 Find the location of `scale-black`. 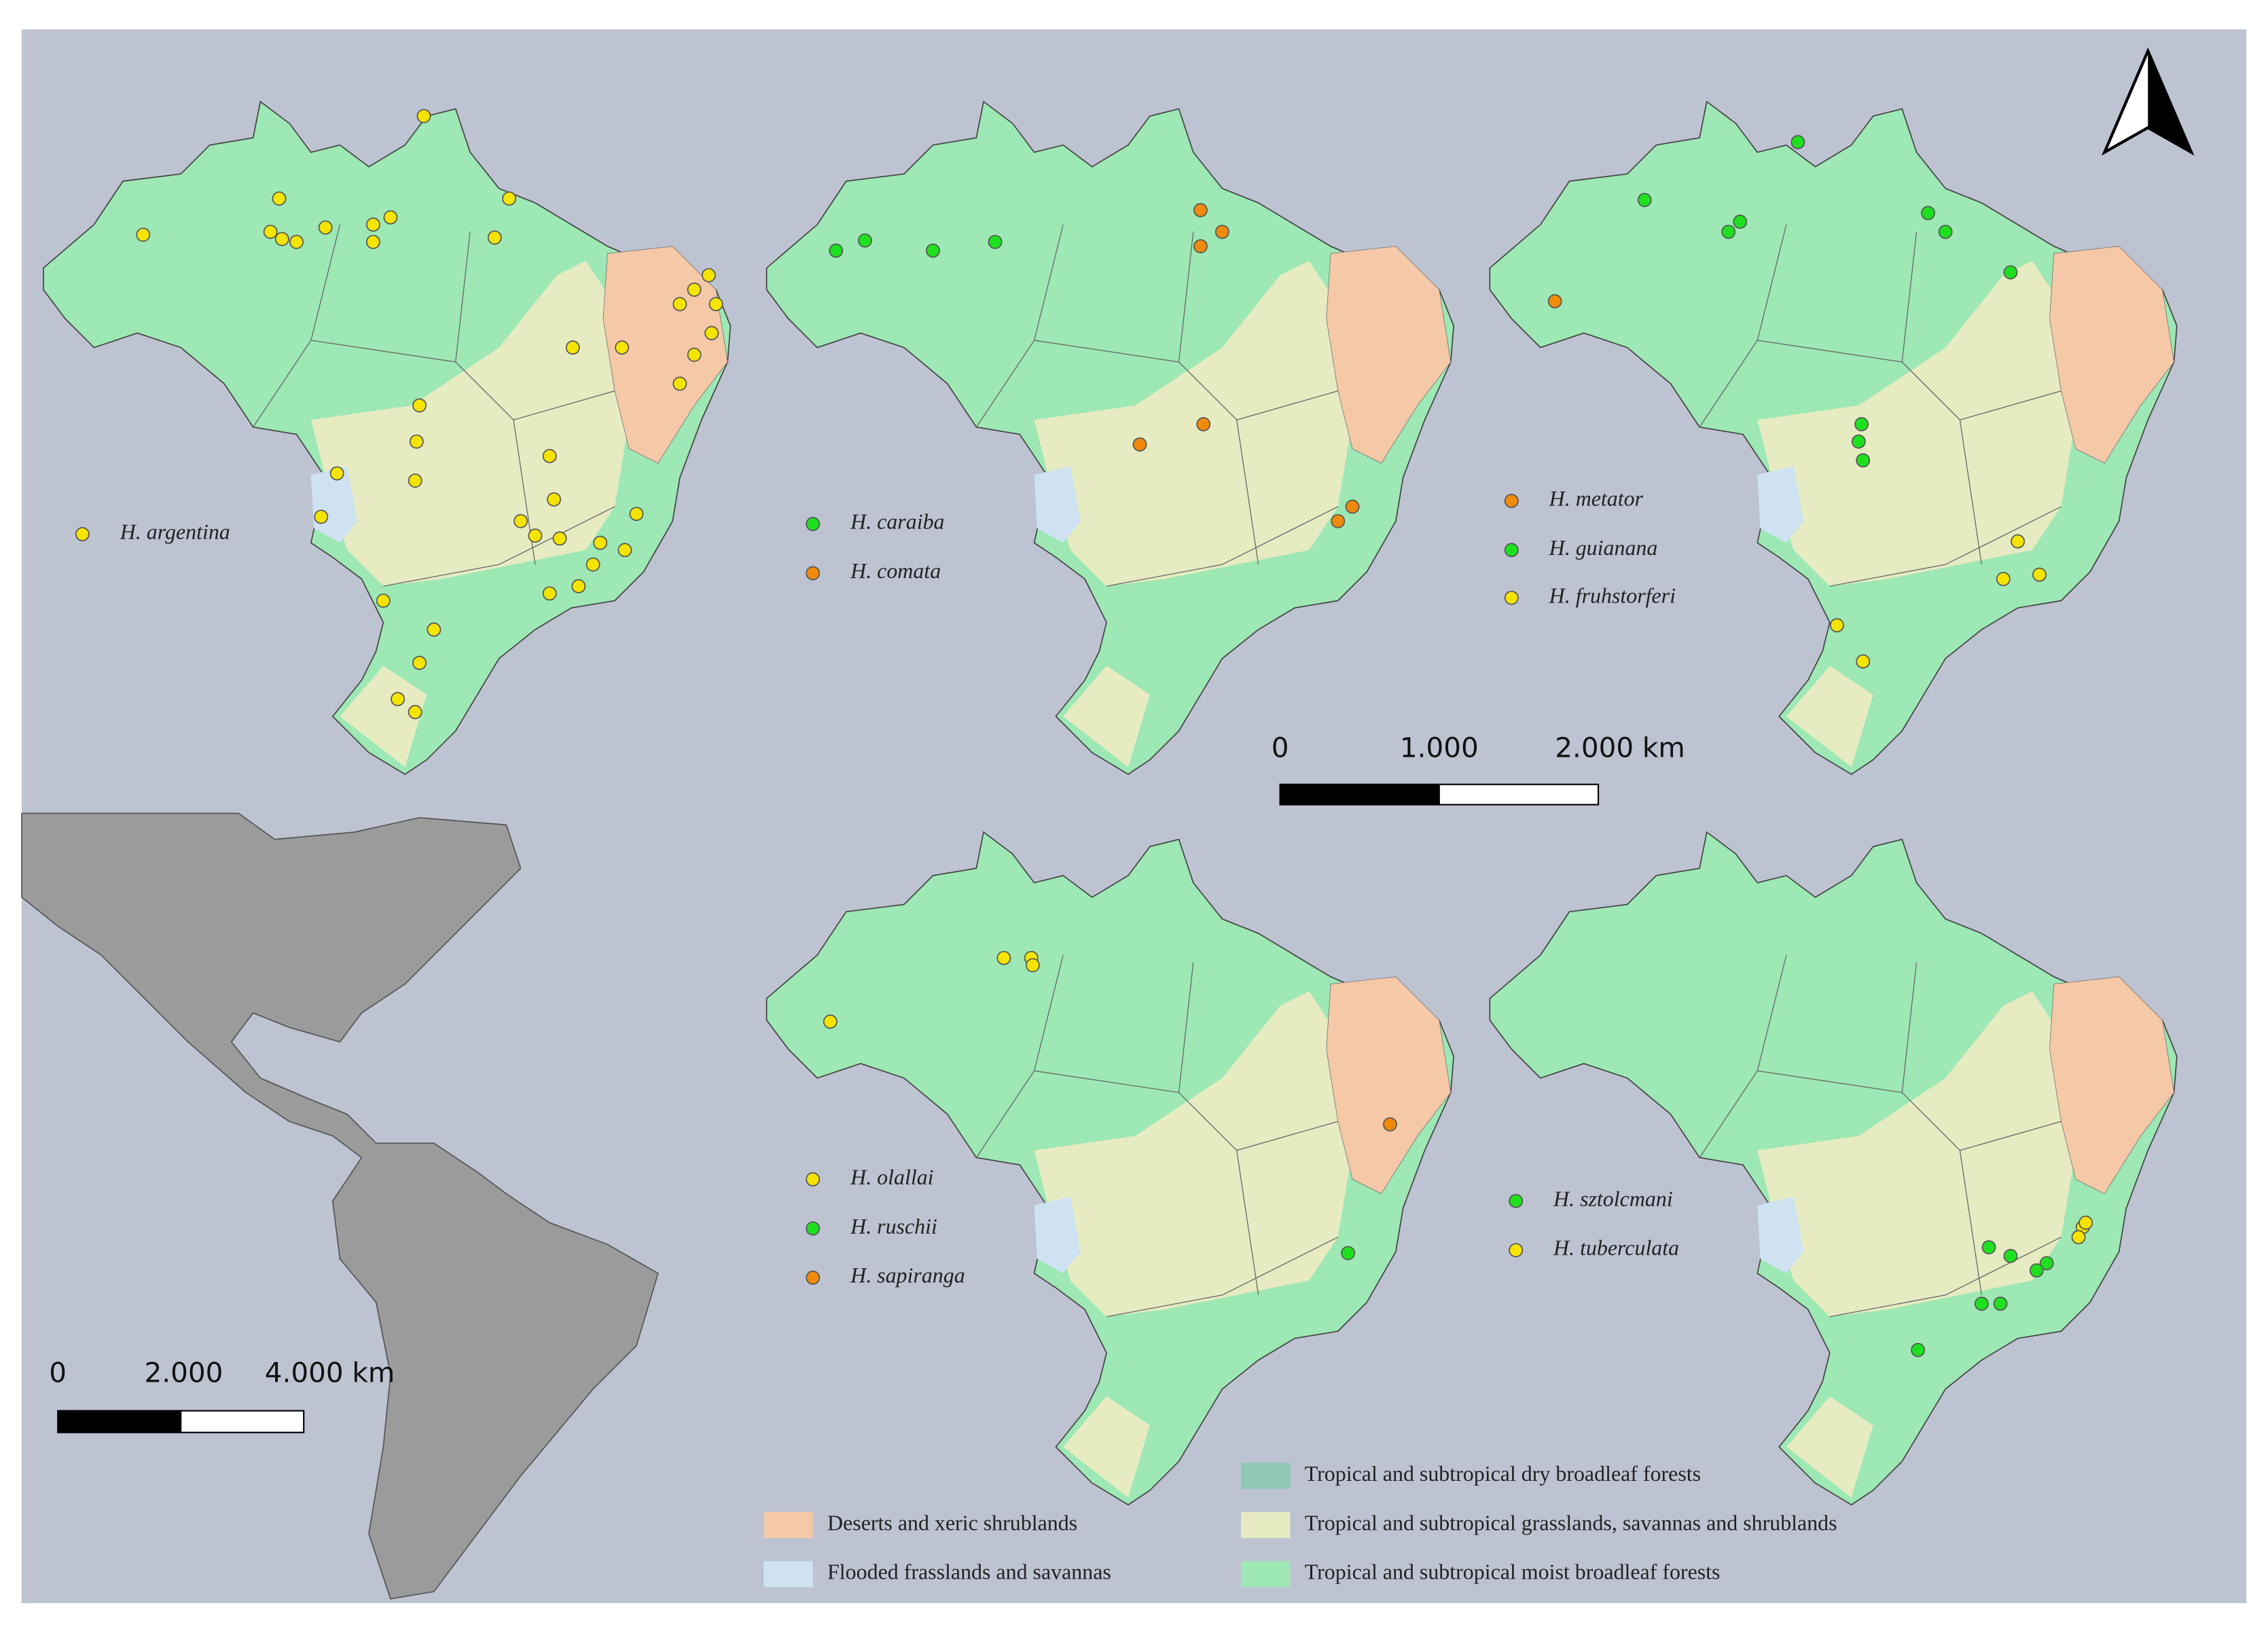

scale-black is located at coordinates (1359, 794).